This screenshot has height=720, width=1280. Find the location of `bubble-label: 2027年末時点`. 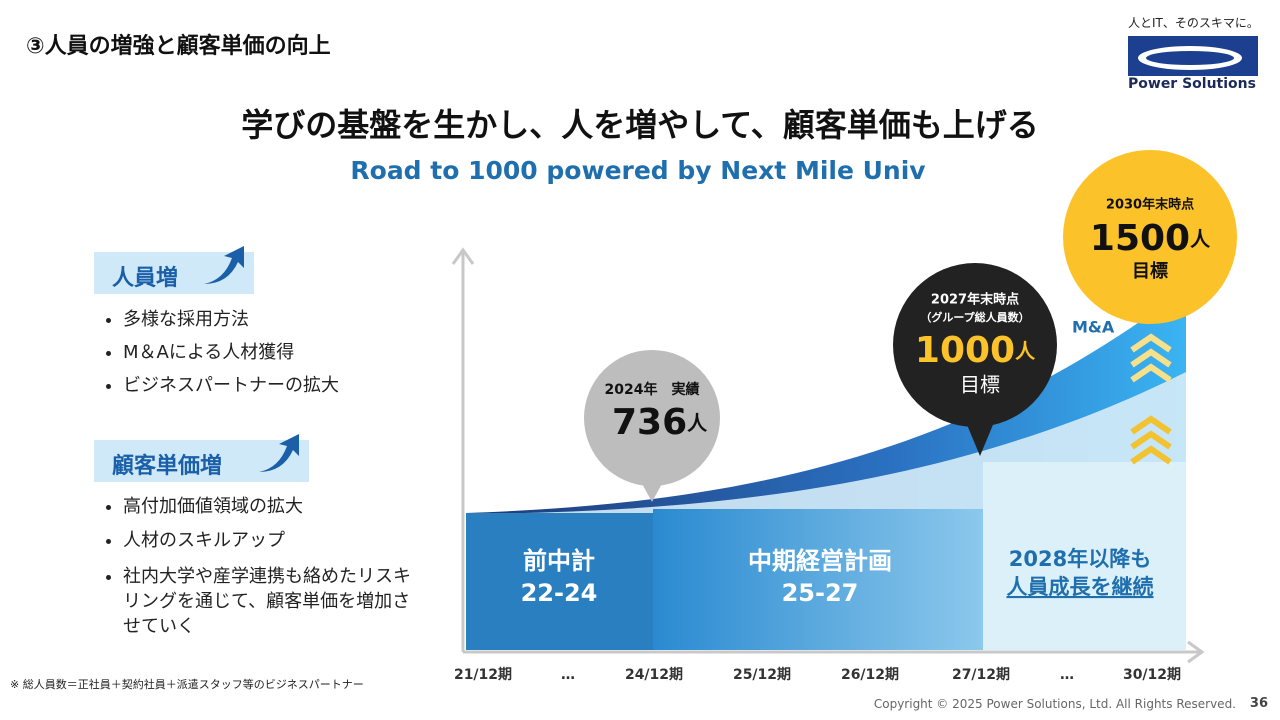

bubble-label: 2027年末時点 is located at coordinates (975, 300).